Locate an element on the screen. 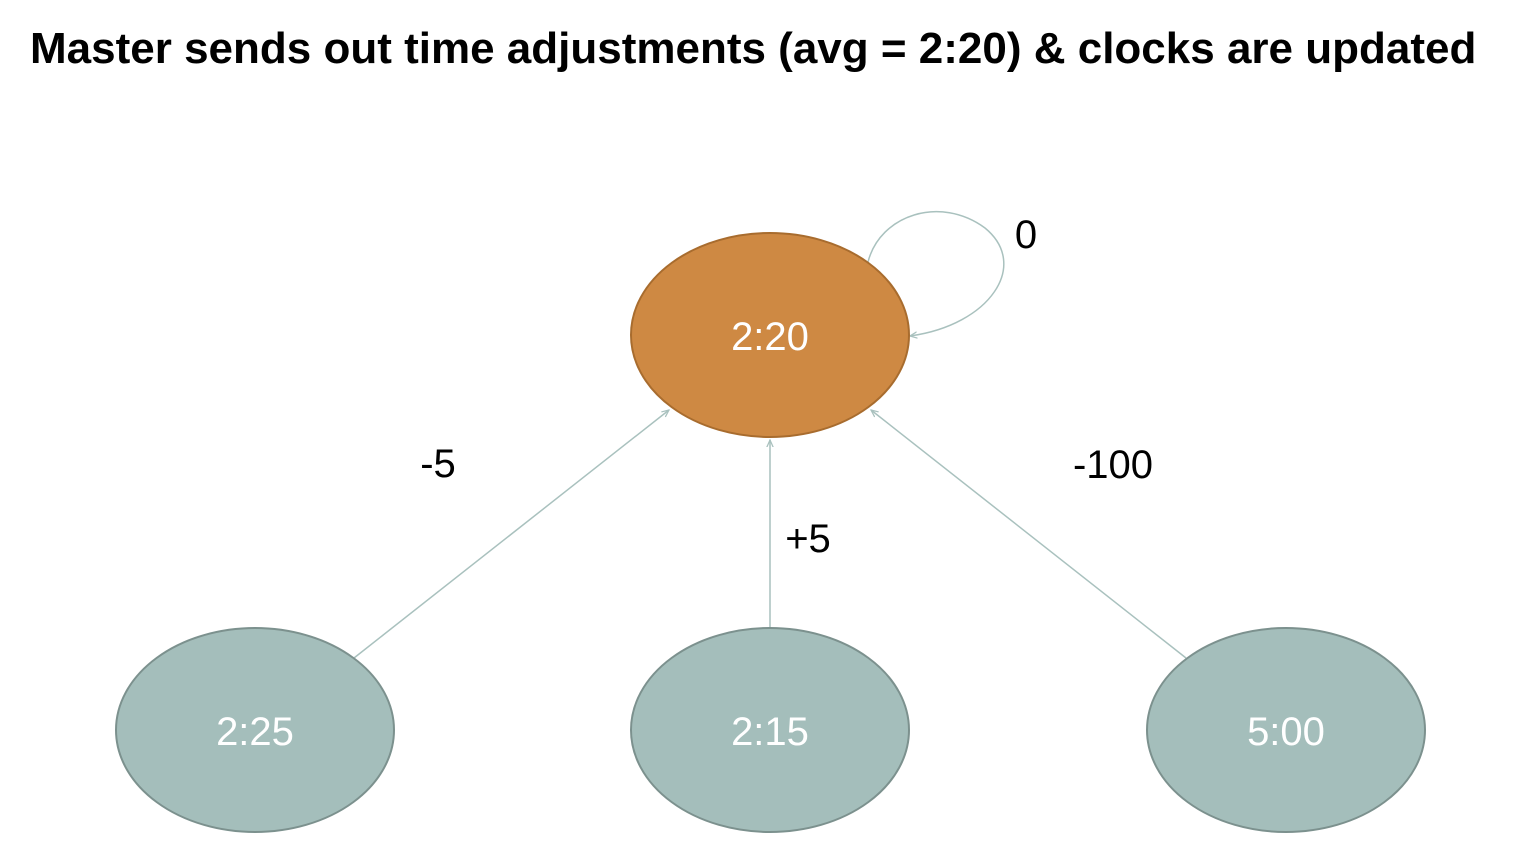 The image size is (1516, 850). master-clock-ellipse is located at coordinates (770, 335).